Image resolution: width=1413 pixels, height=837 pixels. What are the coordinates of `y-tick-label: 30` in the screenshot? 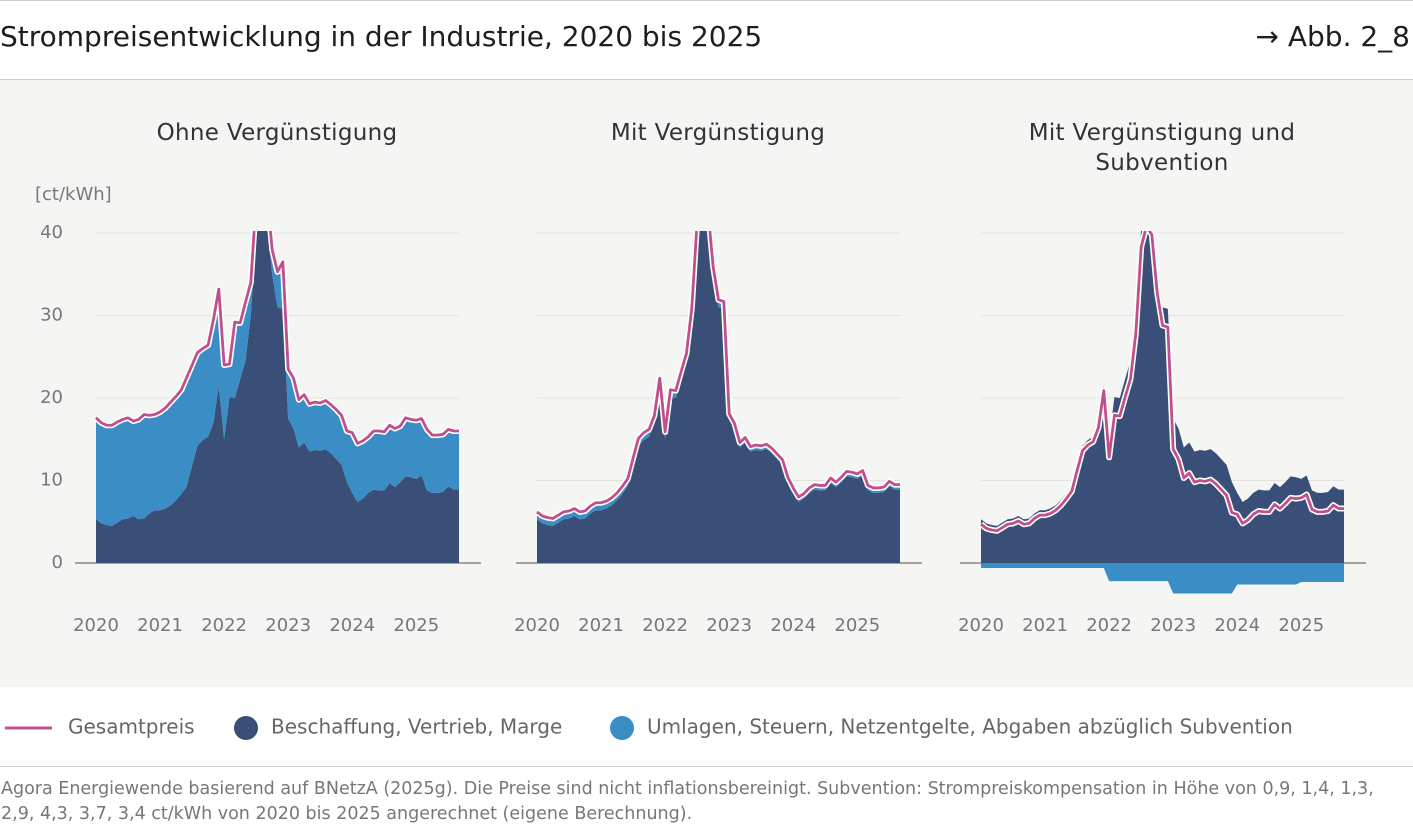 It's located at (51, 315).